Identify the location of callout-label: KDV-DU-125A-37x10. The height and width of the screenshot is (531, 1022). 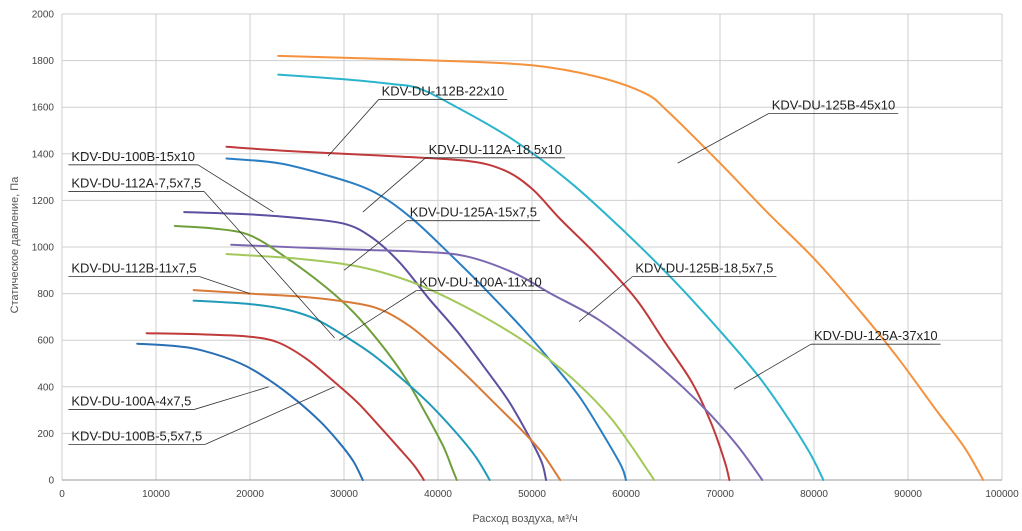
(876, 335).